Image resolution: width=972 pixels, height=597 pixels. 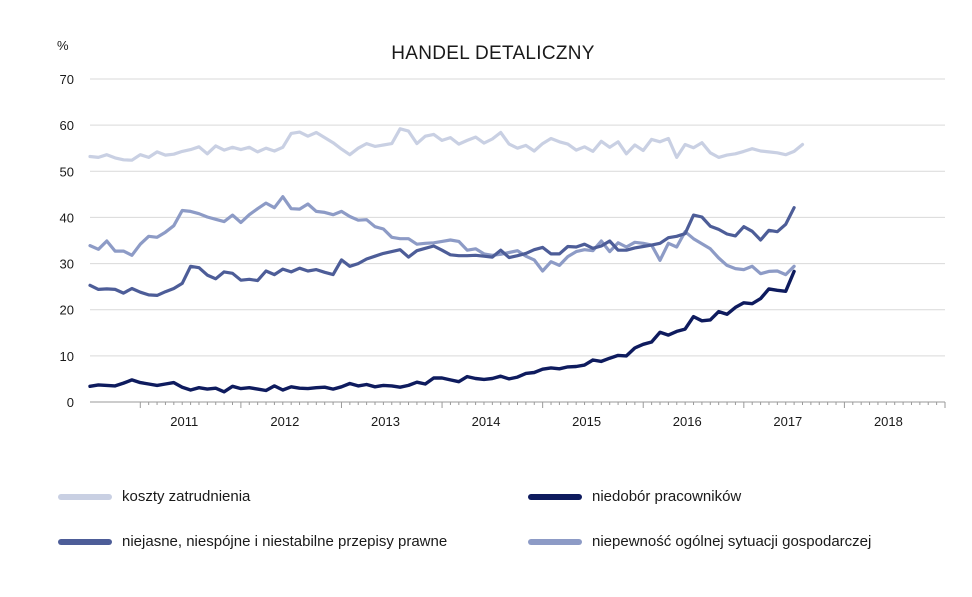 What do you see at coordinates (67, 171) in the screenshot?
I see `y-tick-label: 50` at bounding box center [67, 171].